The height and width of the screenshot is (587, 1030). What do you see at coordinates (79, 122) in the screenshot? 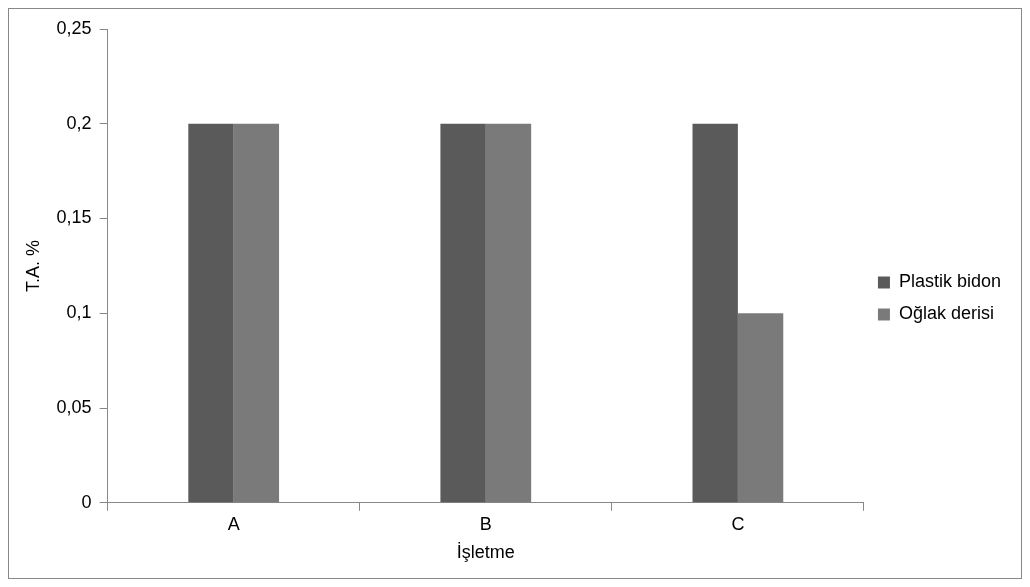
I see `y-tick-label: 0,2` at bounding box center [79, 122].